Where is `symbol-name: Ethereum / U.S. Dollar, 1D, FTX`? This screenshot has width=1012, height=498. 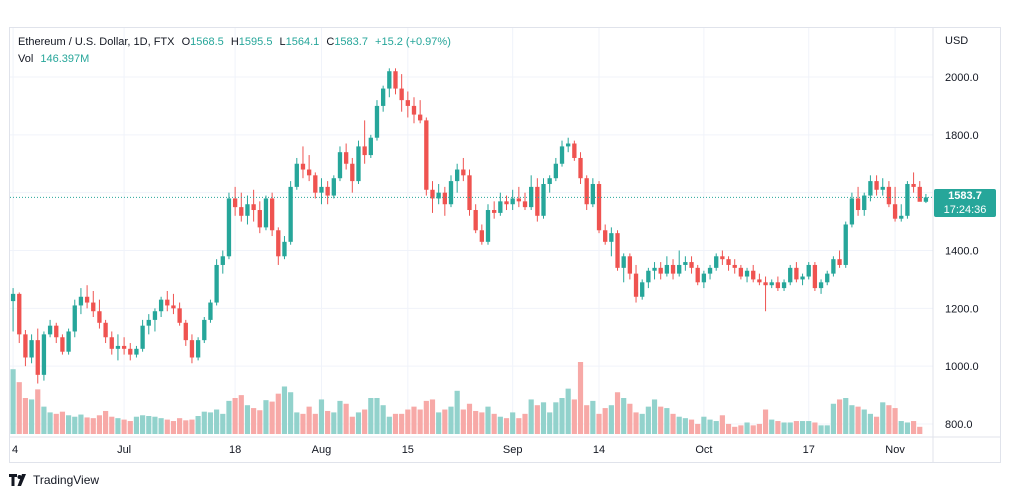 symbol-name: Ethereum / U.S. Dollar, 1D, FTX is located at coordinates (96, 42).